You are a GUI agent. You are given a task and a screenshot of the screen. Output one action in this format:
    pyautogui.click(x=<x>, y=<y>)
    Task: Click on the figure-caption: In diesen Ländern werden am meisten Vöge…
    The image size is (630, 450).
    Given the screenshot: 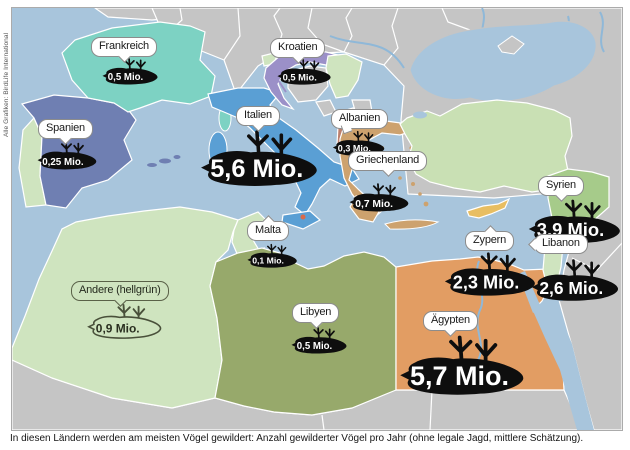 What is the action you would take?
    pyautogui.click(x=297, y=438)
    